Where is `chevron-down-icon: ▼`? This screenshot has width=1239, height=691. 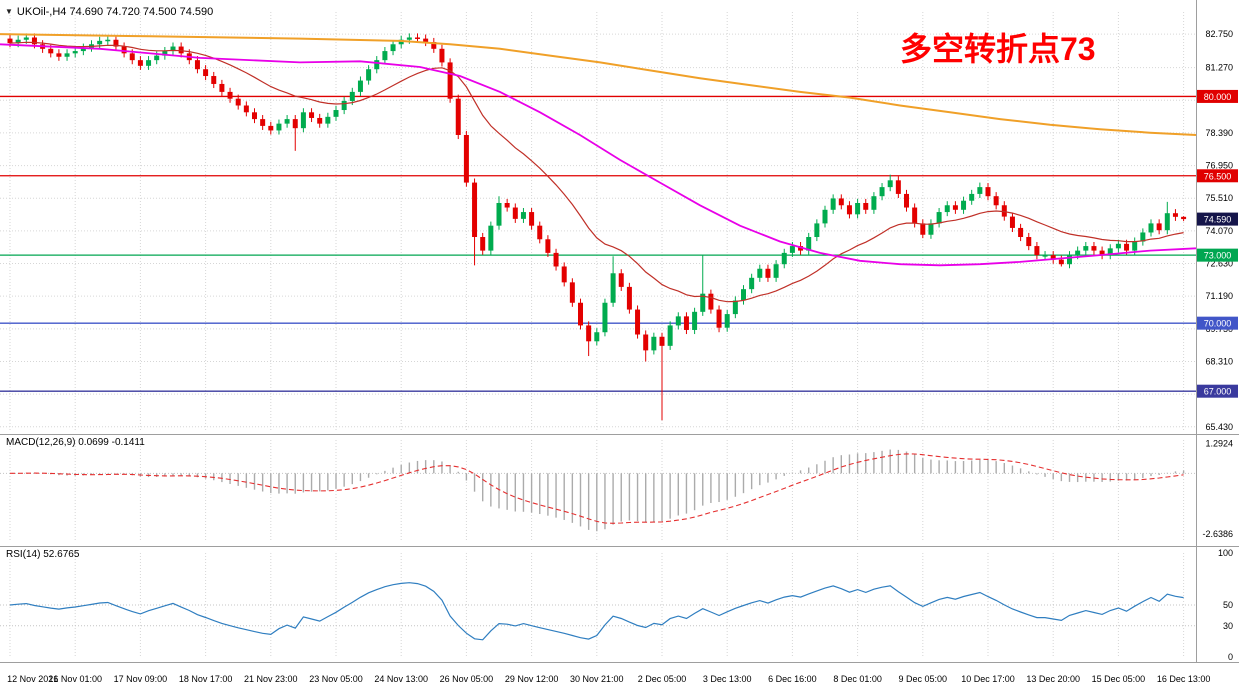
chevron-down-icon: ▼ is located at coordinates (9, 11).